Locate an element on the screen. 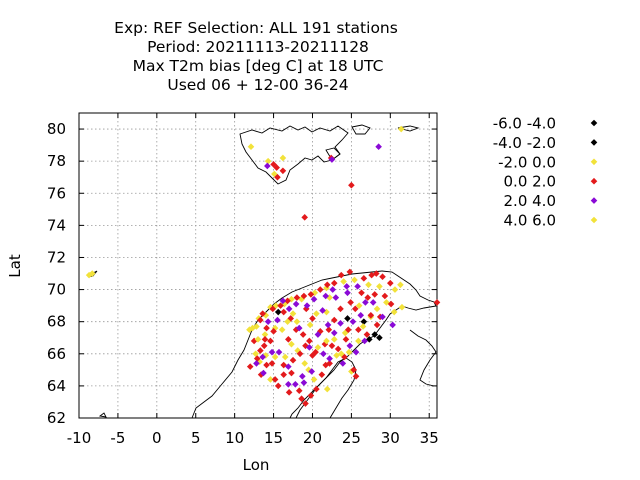  y-tick-label: 68 is located at coordinates (56, 322).